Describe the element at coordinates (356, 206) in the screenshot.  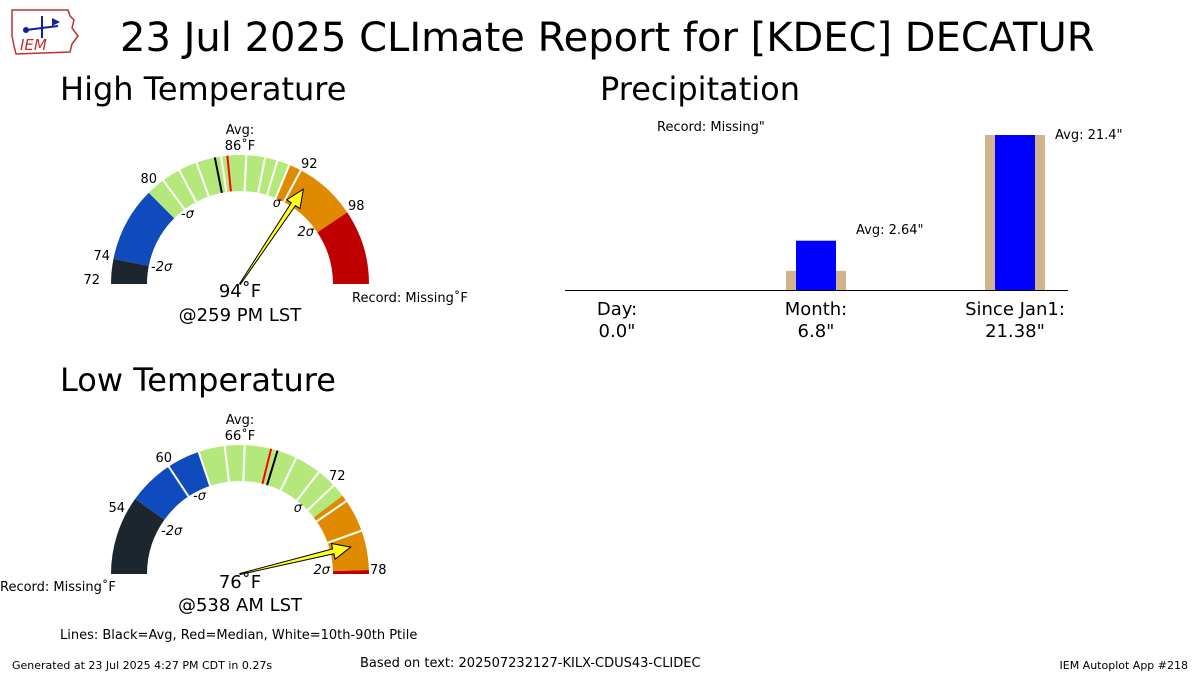
I see `high-tick-98: 98` at that location.